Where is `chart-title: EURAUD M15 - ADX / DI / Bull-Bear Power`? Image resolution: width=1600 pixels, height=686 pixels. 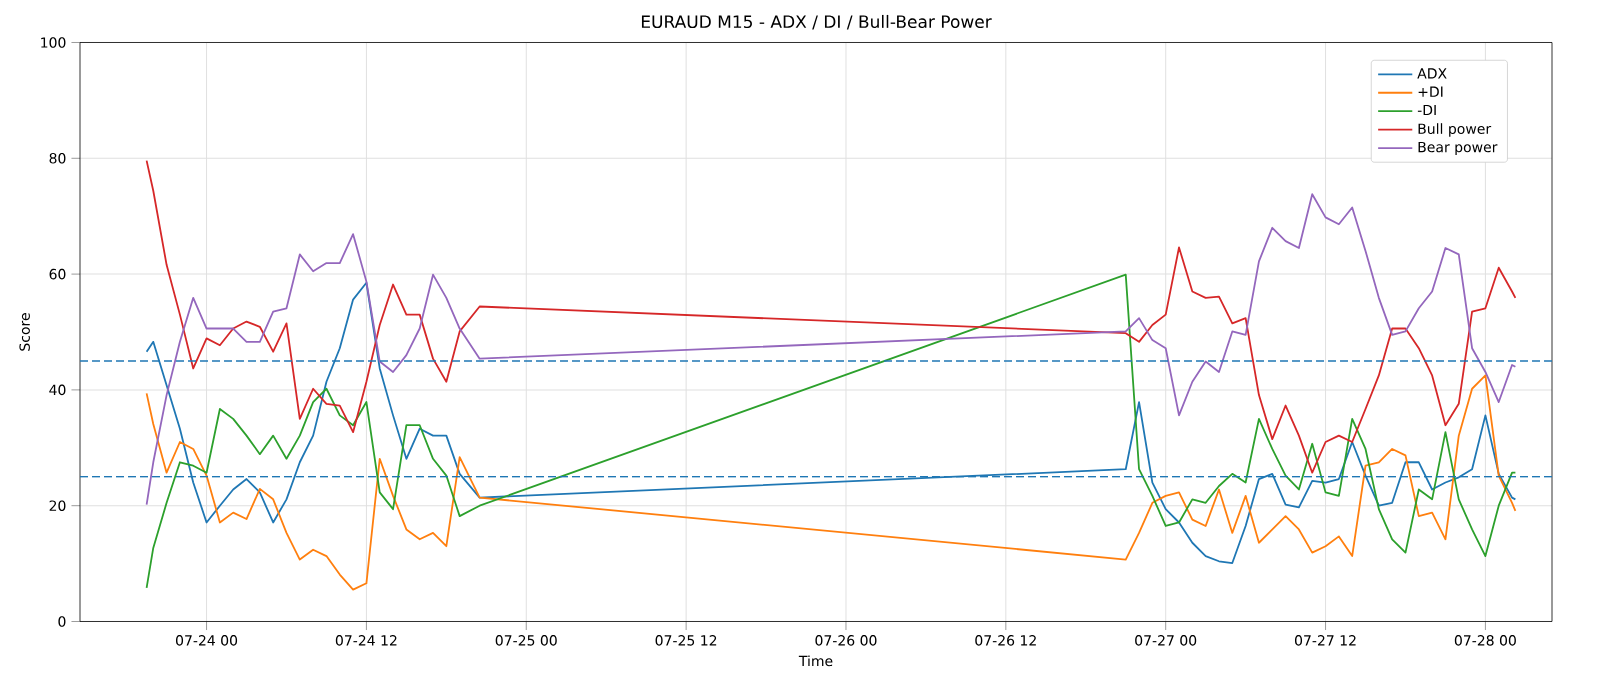
chart-title: EURAUD M15 - ADX / DI / Bull-Bear Power is located at coordinates (816, 22).